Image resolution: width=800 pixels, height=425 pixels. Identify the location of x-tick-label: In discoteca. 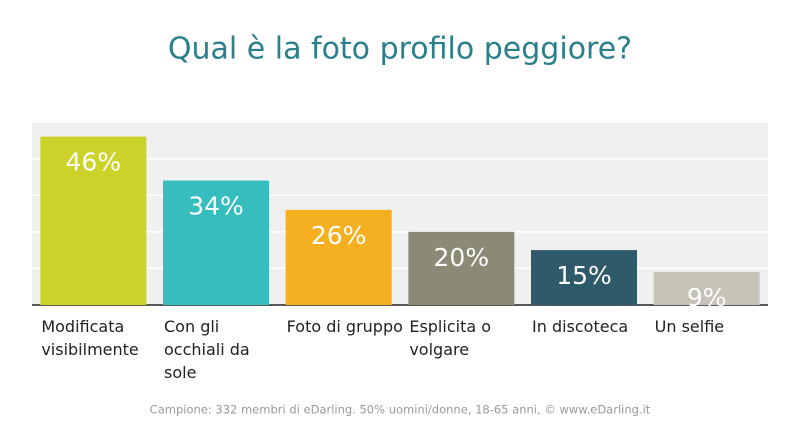
(580, 326).